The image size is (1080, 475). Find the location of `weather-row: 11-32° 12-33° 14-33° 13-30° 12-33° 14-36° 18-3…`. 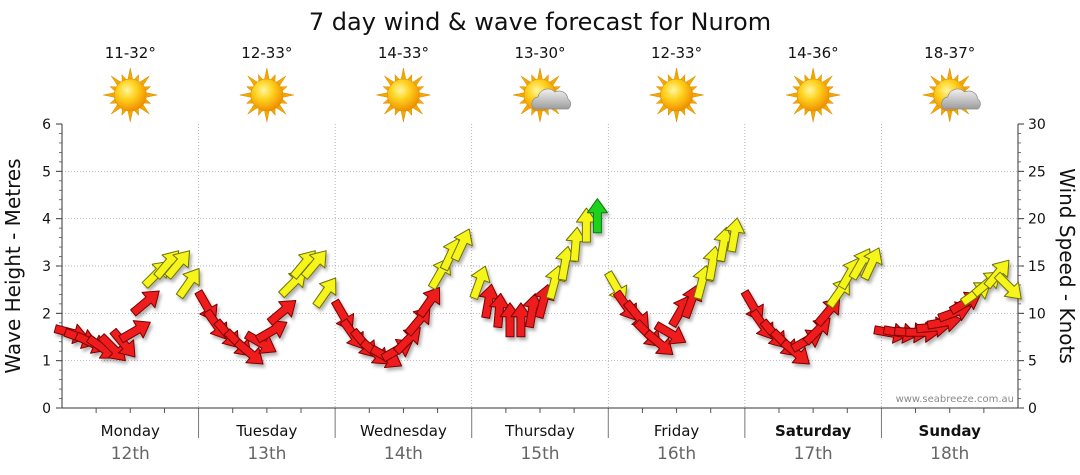

weather-row: 11-32° 12-33° 14-33° 13-30° 12-33° 14-36° 18-3… is located at coordinates (542, 83).